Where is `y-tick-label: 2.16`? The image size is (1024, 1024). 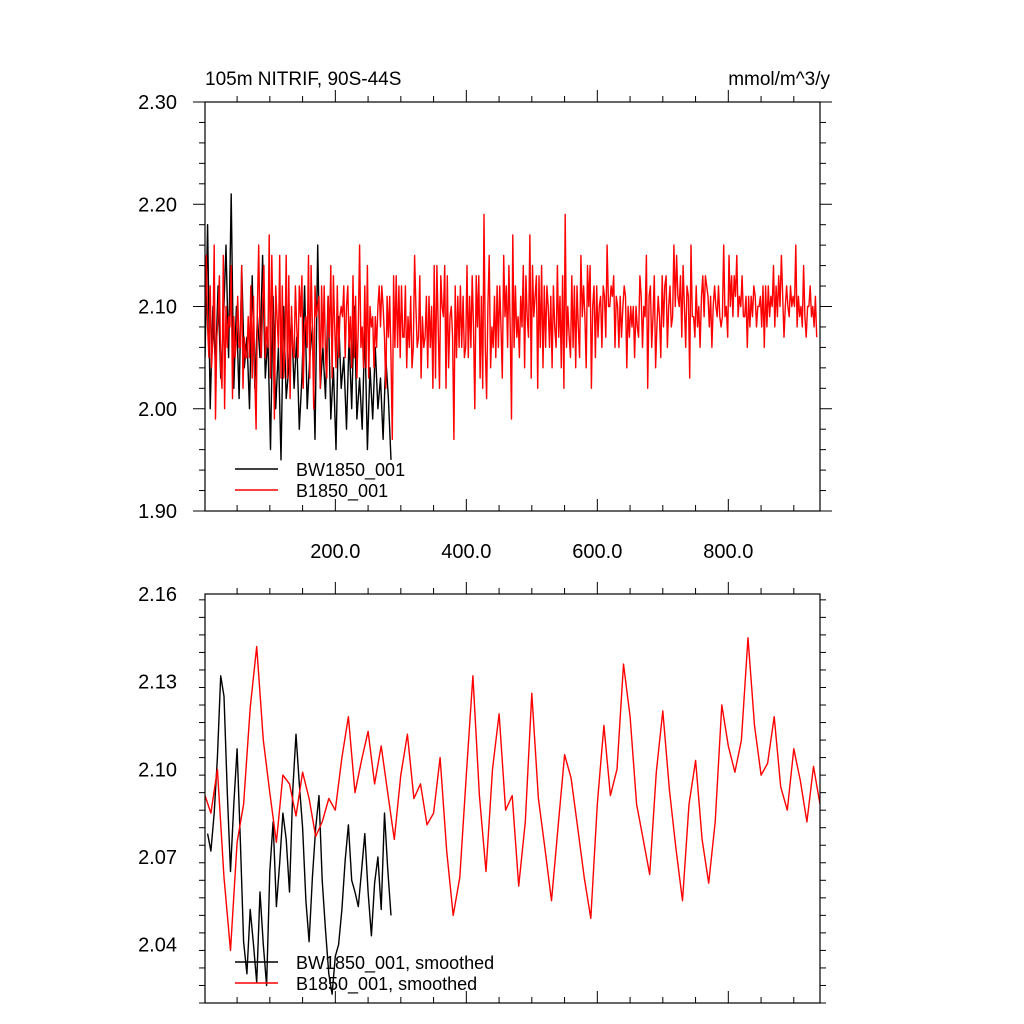 y-tick-label: 2.16 is located at coordinates (157, 595).